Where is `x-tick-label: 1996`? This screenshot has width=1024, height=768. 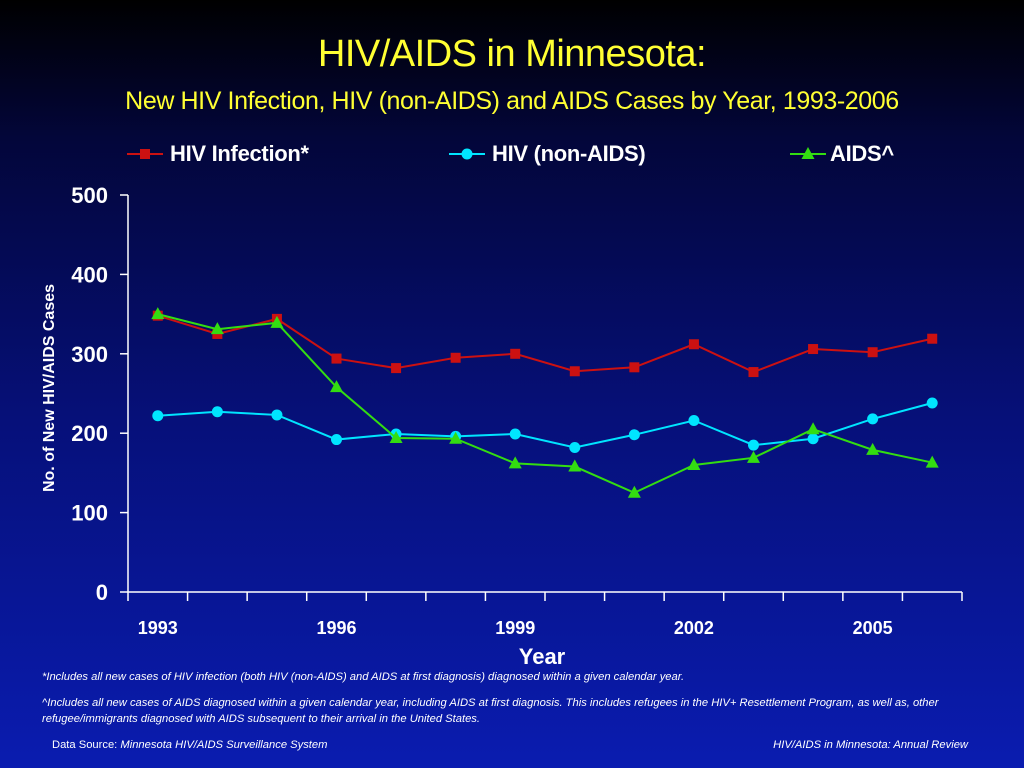
x-tick-label: 1996 is located at coordinates (336, 628).